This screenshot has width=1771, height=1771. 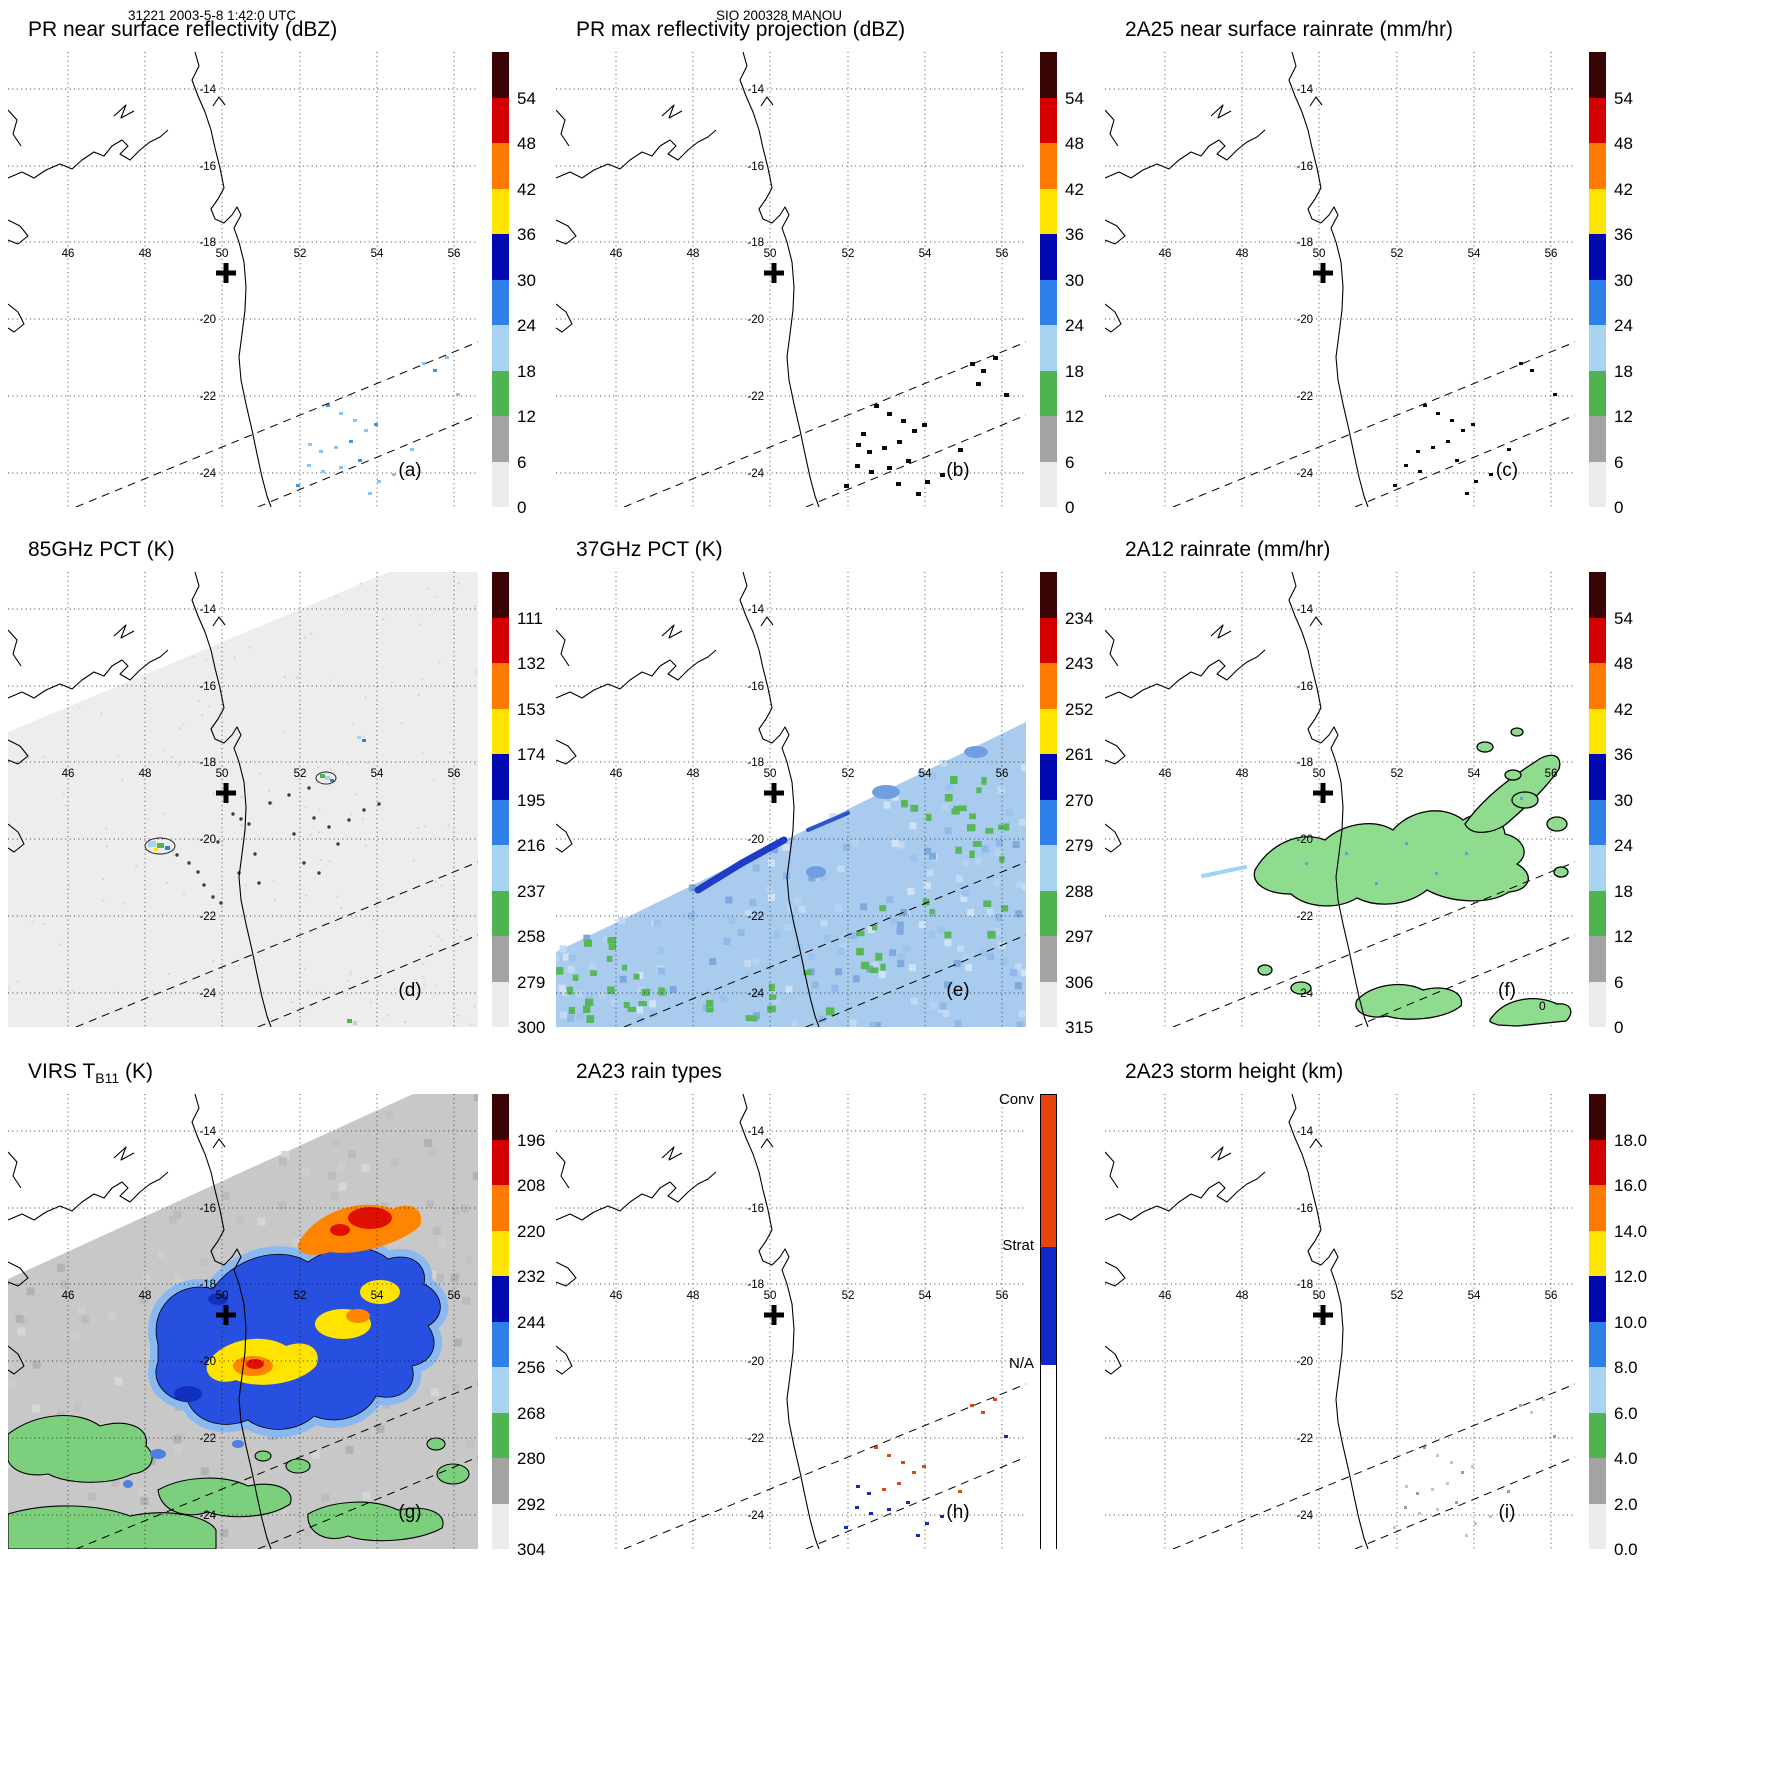 I want to click on colorbar-tick: 232, so click(x=531, y=1276).